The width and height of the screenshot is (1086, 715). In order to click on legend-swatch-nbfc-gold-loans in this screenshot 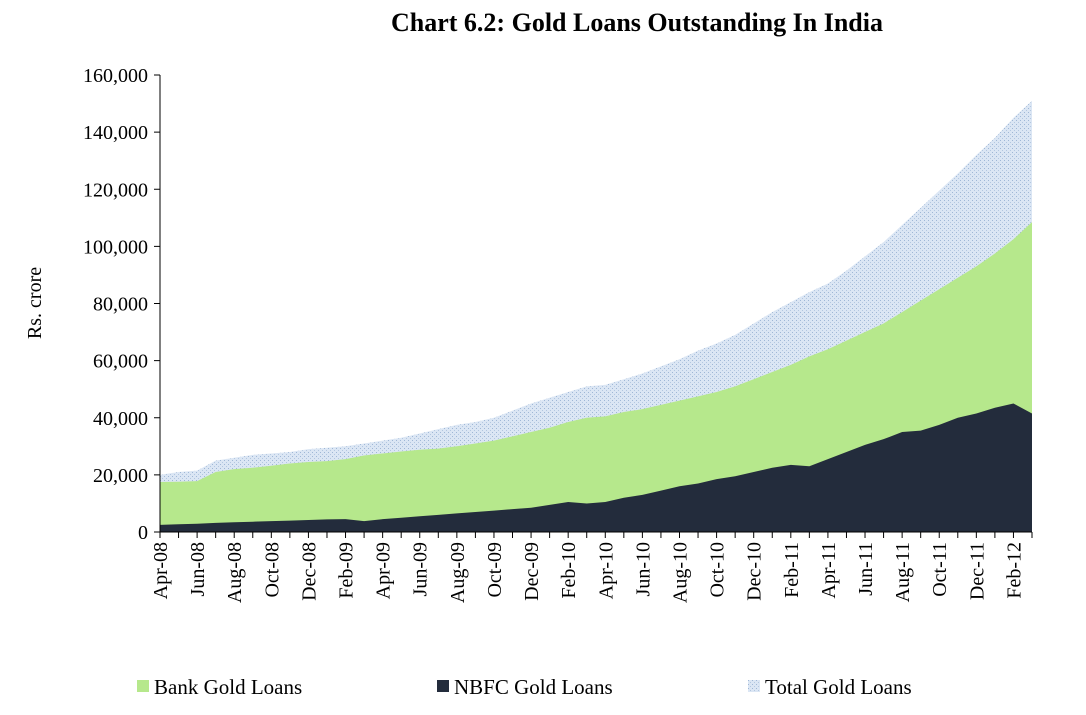, I will do `click(443, 686)`.